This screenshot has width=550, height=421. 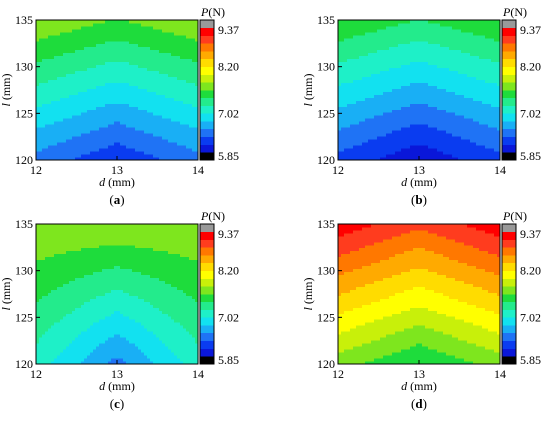 I want to click on colorbar-segment, so click(x=207, y=148).